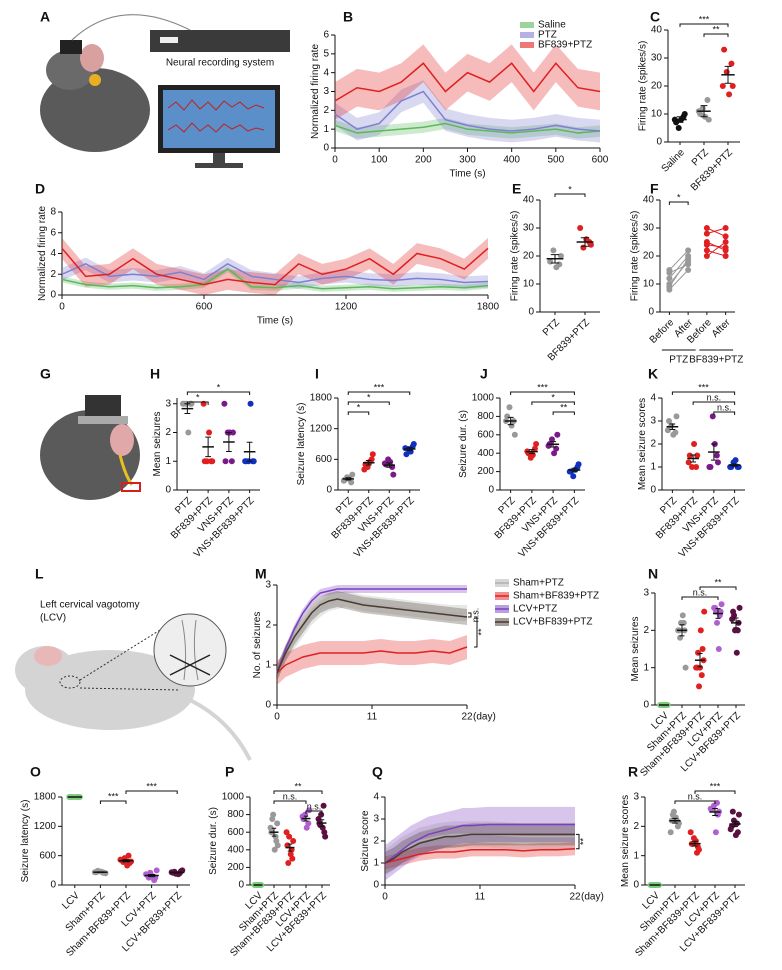 Image resolution: width=782 pixels, height=970 pixels. What do you see at coordinates (625, 841) in the screenshot?
I see `y-axis-label: Mean seizure scores` at bounding box center [625, 841].